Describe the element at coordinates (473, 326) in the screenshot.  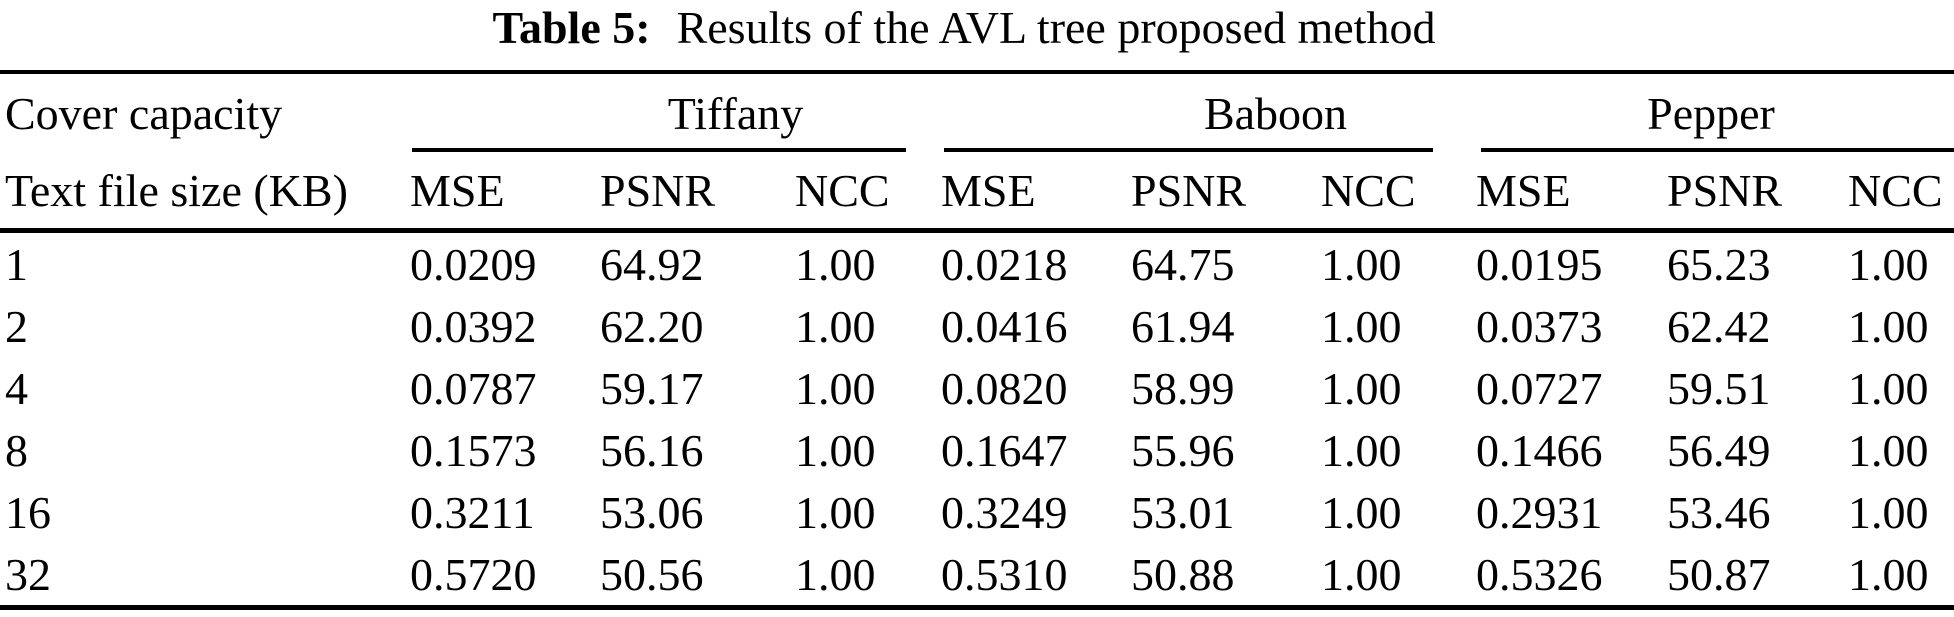
I see `value-cell: 0.0392` at that location.